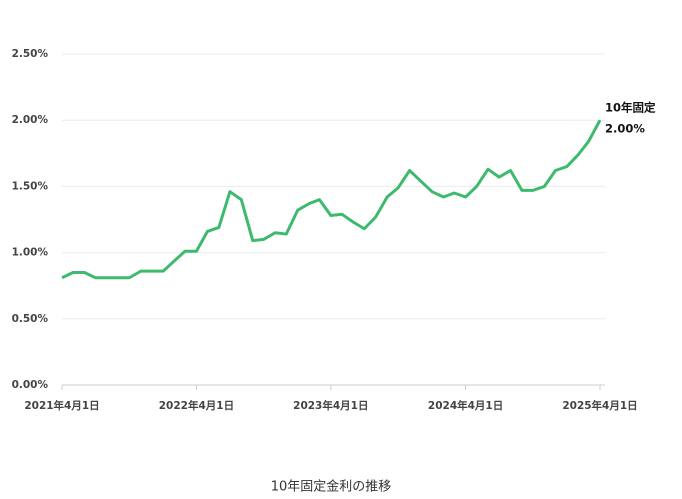 Image resolution: width=682 pixels, height=499 pixels. Describe the element at coordinates (30, 253) in the screenshot. I see `y-tick-label: 1.00%` at that location.